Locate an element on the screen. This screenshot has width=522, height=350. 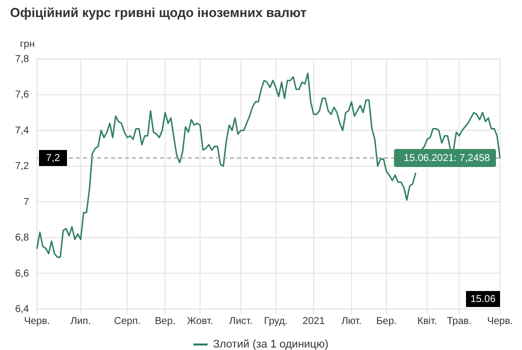
y-tick-label: 7,6 is located at coordinates (22, 95).